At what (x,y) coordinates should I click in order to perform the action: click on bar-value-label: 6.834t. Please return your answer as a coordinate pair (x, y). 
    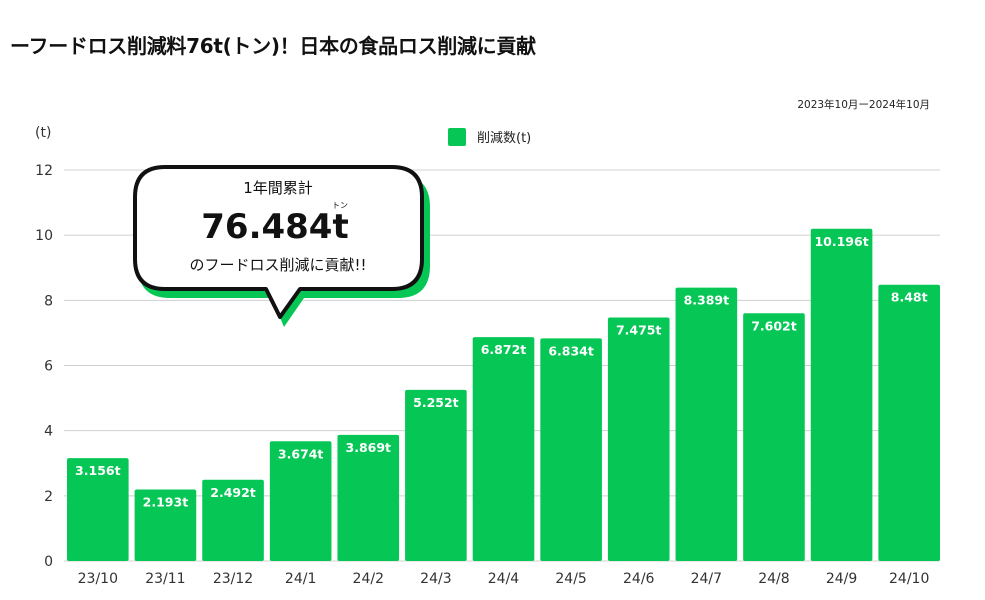
    Looking at the image, I should click on (571, 350).